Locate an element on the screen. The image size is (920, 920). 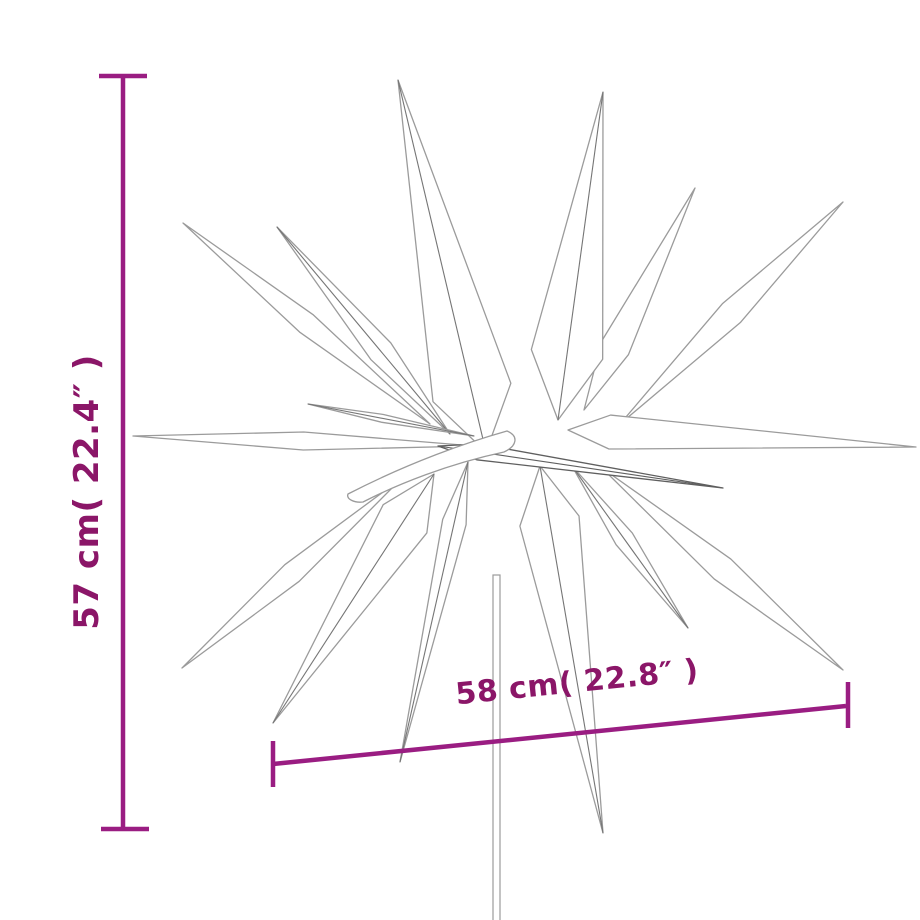
height-dimension: 57 cm( 22.4″ ) is located at coordinates (108, 452).